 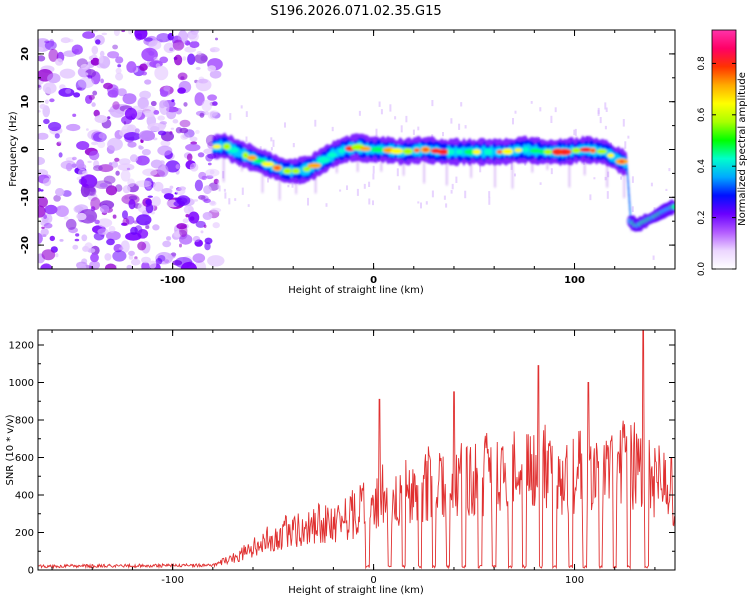 What do you see at coordinates (716, 166) in the screenshot?
I see `colorbar-ticks: 0.0 0.2 0.4 0.6 0.8` at bounding box center [716, 166].